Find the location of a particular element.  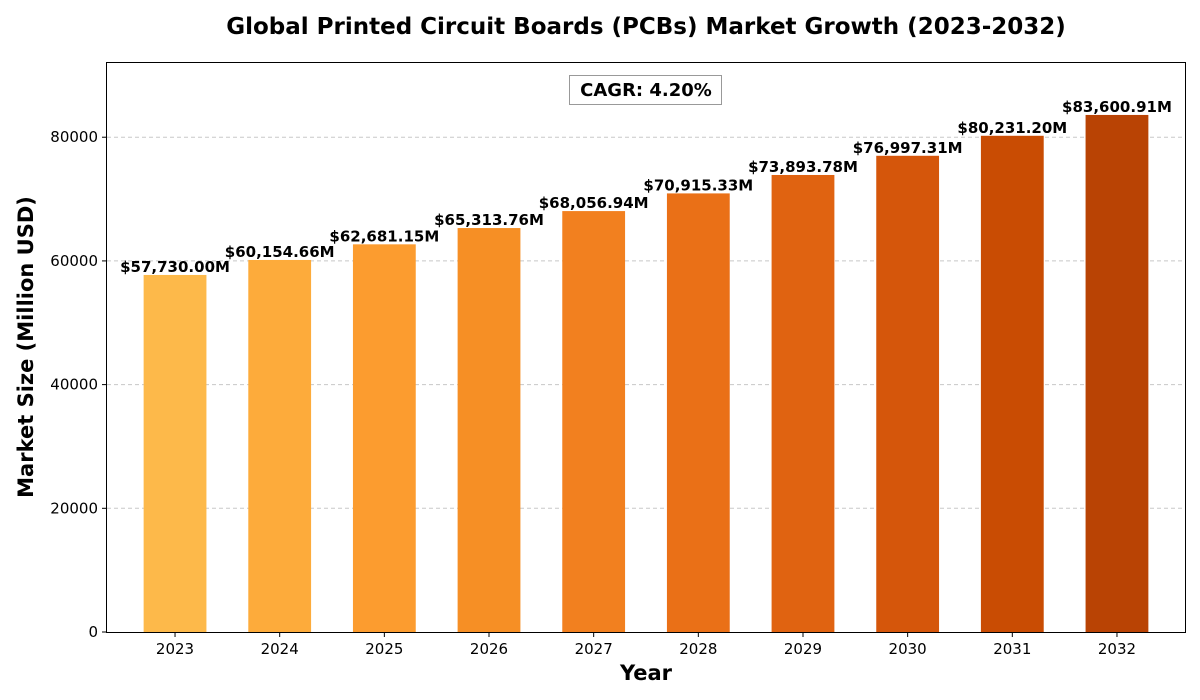

x-tick-label: 2032 is located at coordinates (1117, 649).